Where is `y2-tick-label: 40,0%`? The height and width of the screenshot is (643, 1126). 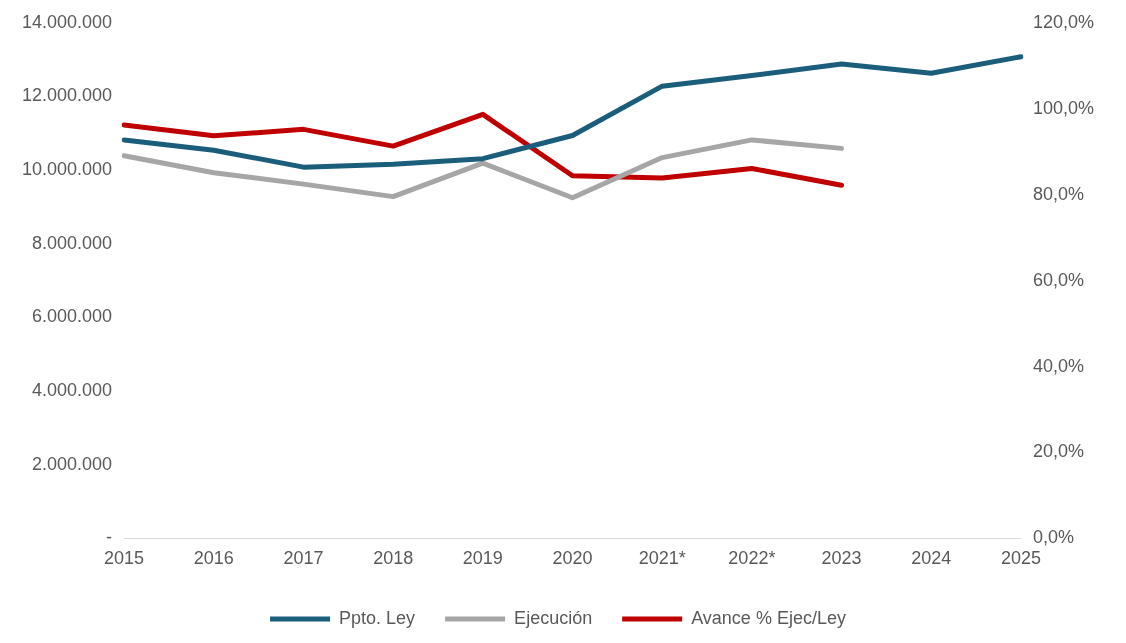
y2-tick-label: 40,0% is located at coordinates (1058, 365).